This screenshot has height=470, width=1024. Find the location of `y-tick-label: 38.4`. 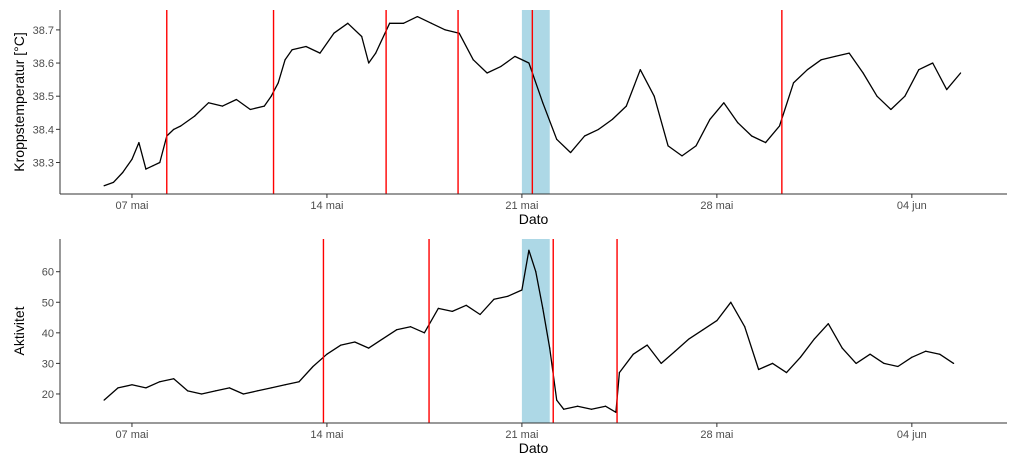

y-tick-label: 38.4 is located at coordinates (43, 130).